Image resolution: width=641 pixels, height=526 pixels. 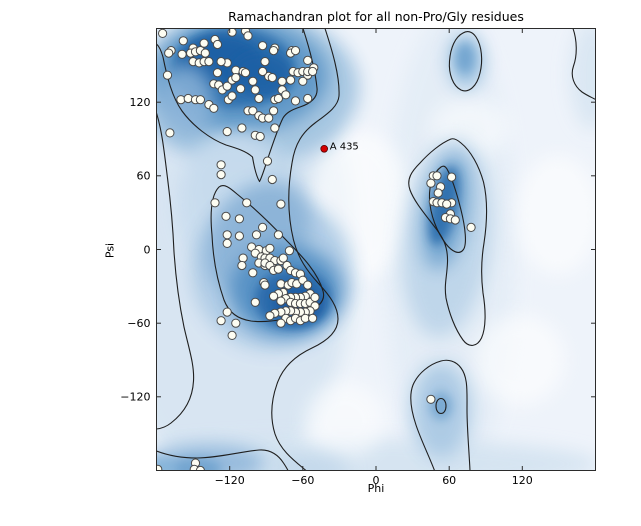 I want to click on residue-label: A 435, so click(x=344, y=146).